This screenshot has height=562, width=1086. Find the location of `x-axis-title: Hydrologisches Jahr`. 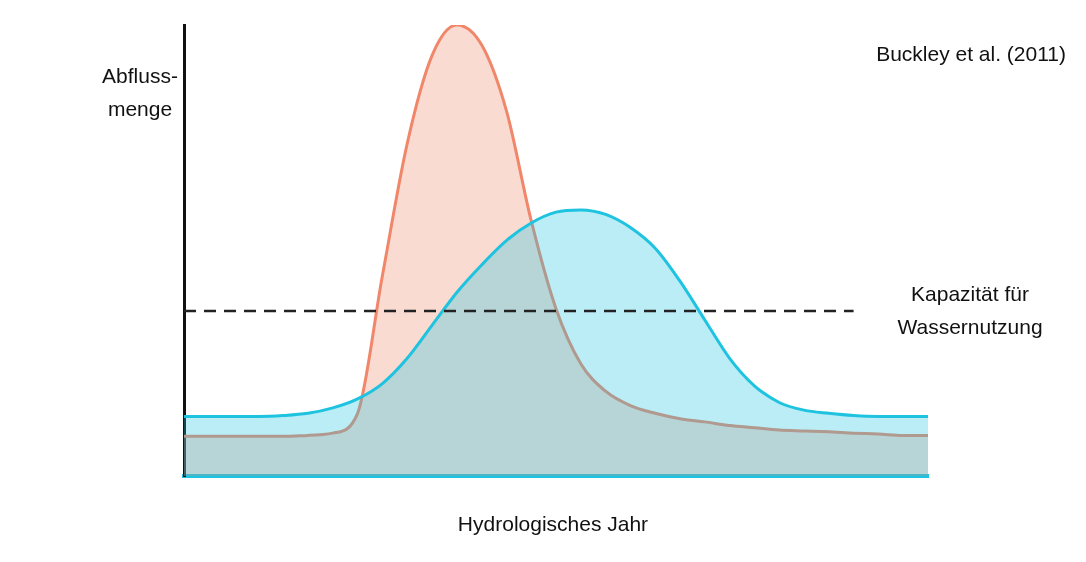

x-axis-title: Hydrologisches Jahr is located at coordinates (553, 524).